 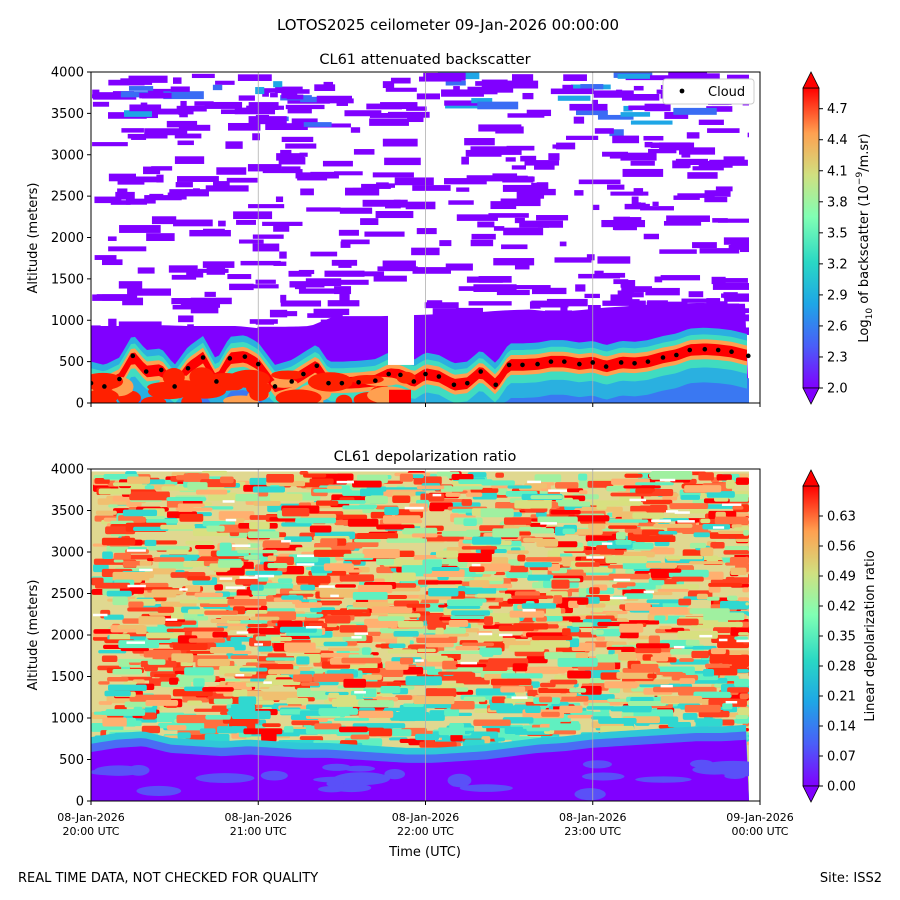 I want to click on colorbar-min-arrow-icon, so click(x=811, y=396).